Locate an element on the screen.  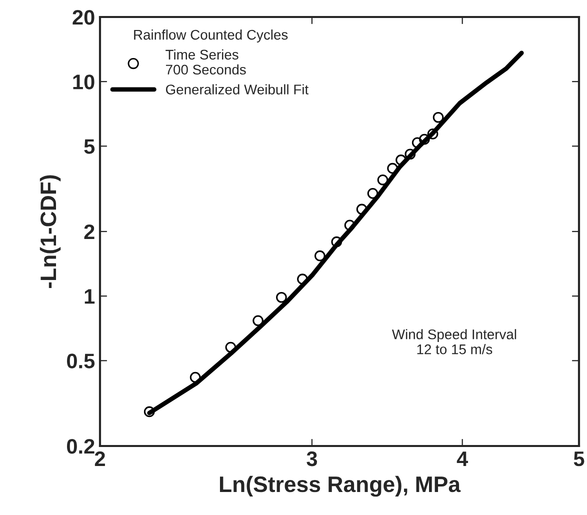
x-tick-label: 5 is located at coordinates (579, 459).